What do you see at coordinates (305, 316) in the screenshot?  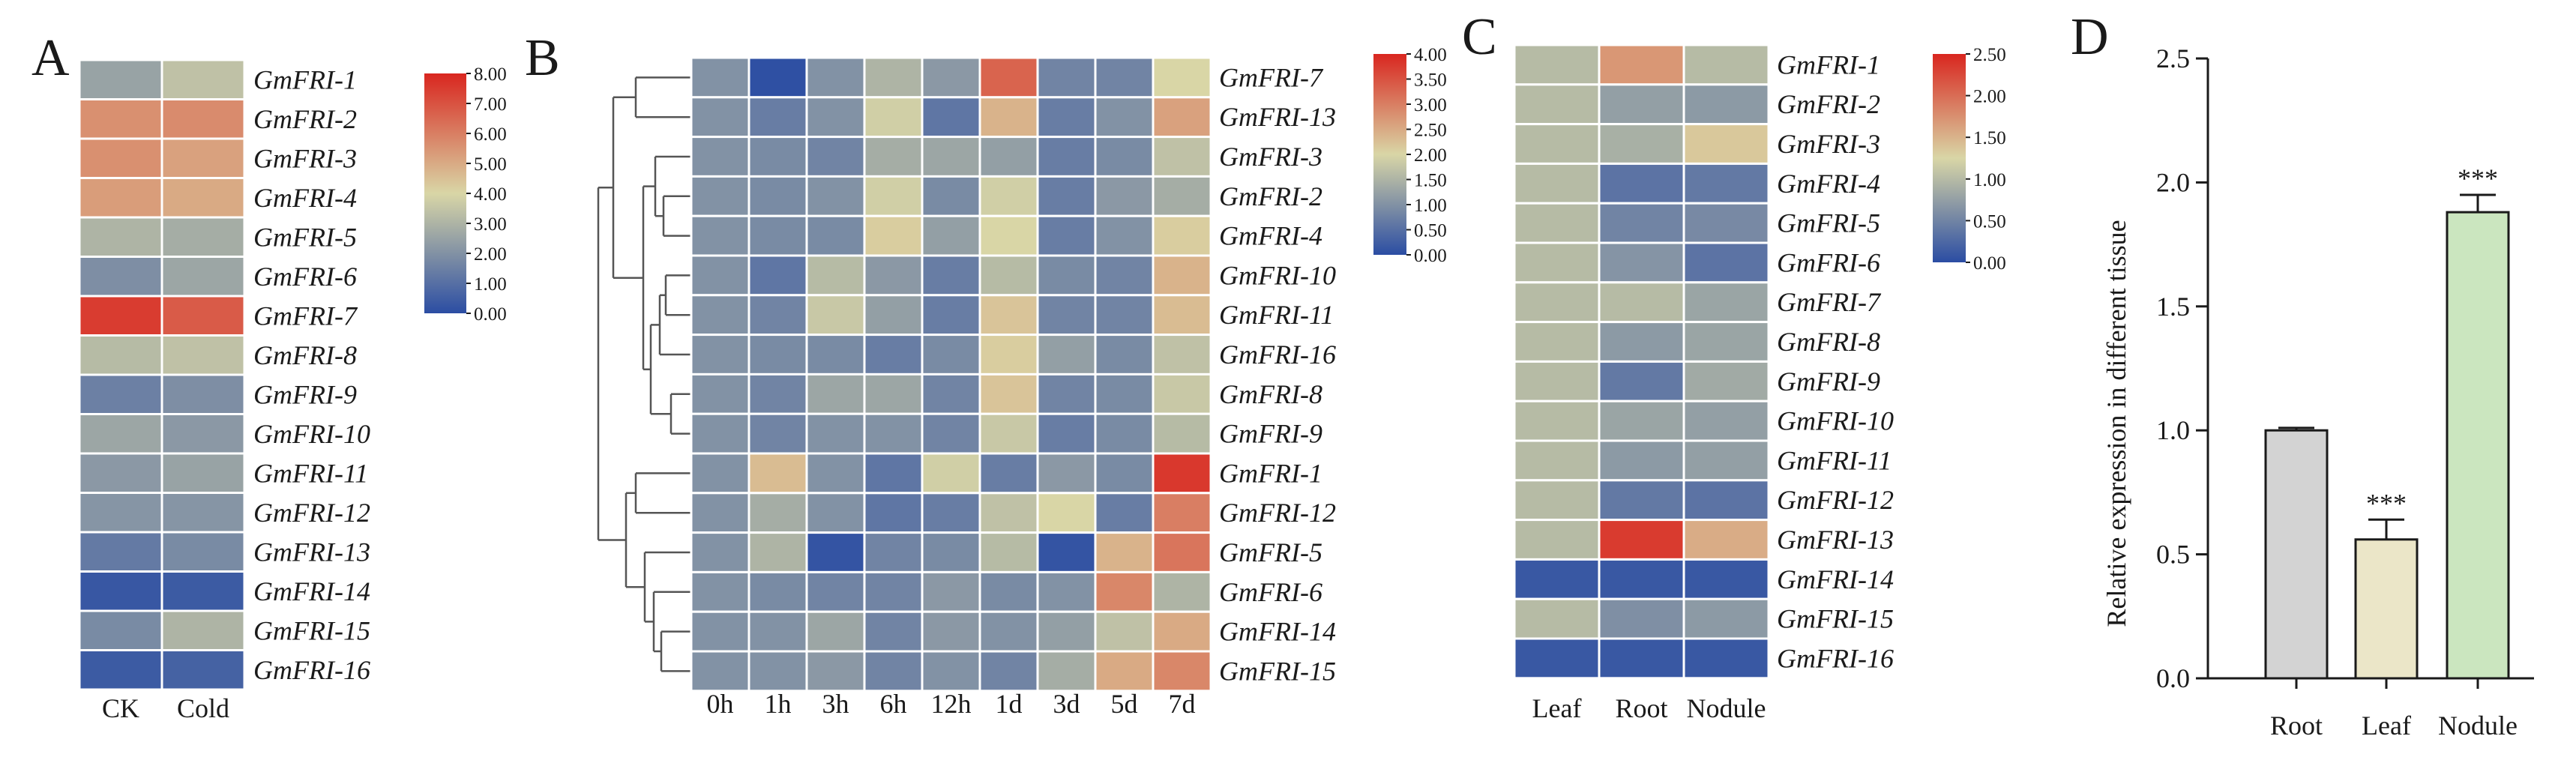 I see `row-label: GmFRI-7` at bounding box center [305, 316].